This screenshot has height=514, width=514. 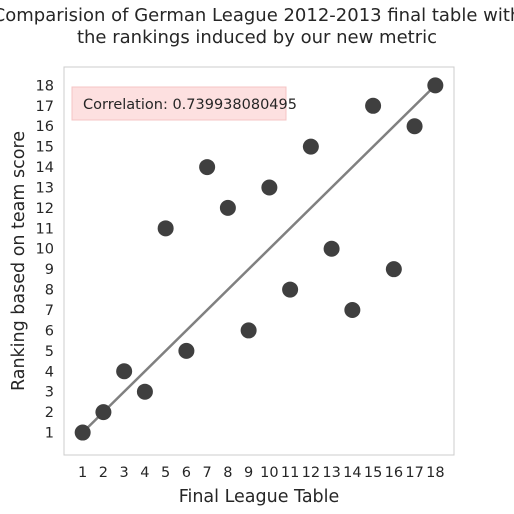 What do you see at coordinates (82, 473) in the screenshot?
I see `x-tick-label-1: 1` at bounding box center [82, 473].